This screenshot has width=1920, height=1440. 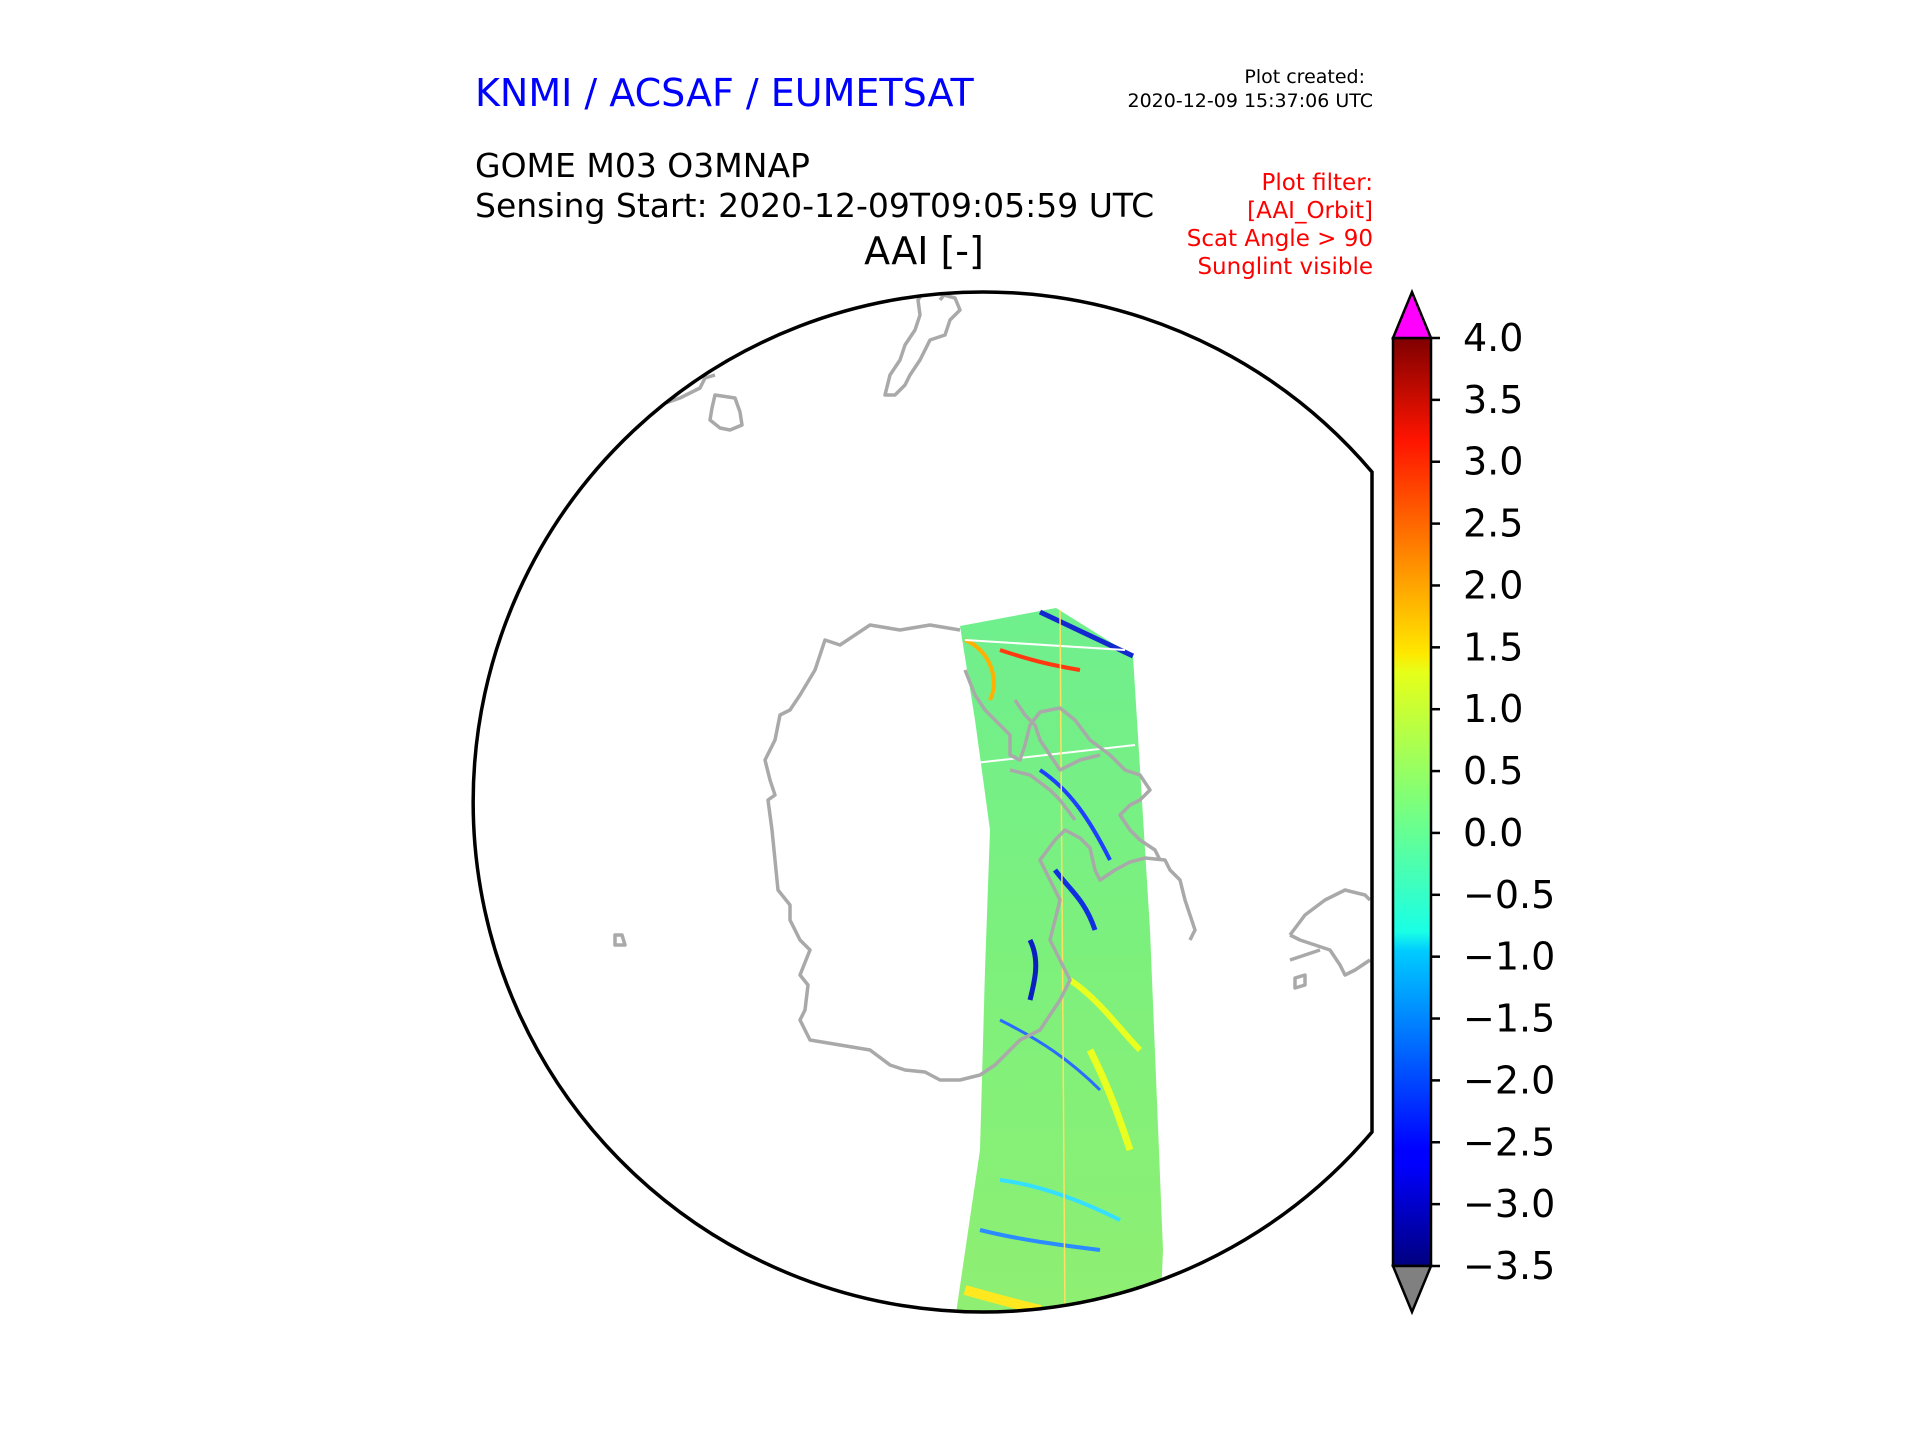 I want to click on colorbar-over-extension, so click(x=1412, y=314).